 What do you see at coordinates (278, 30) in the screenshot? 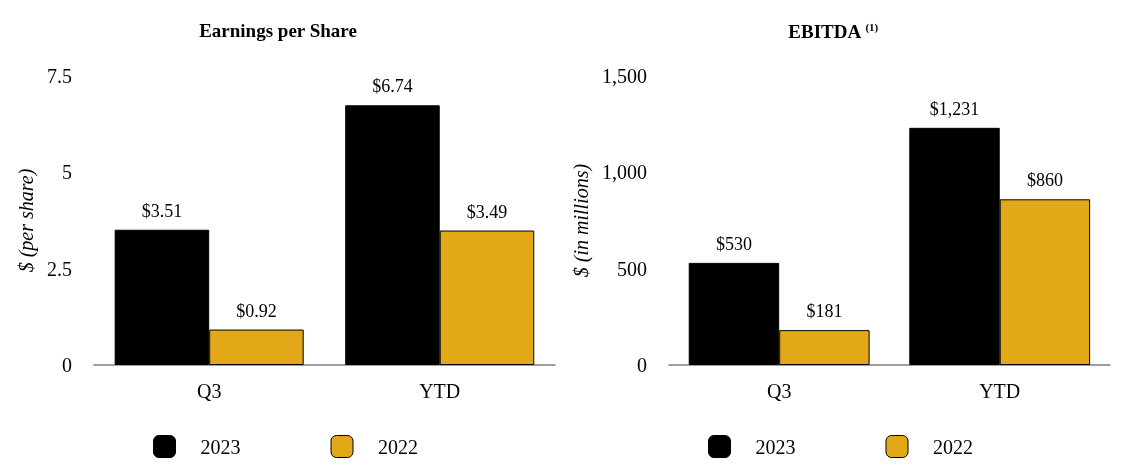
I see `chart-title: Earnings per Share` at bounding box center [278, 30].